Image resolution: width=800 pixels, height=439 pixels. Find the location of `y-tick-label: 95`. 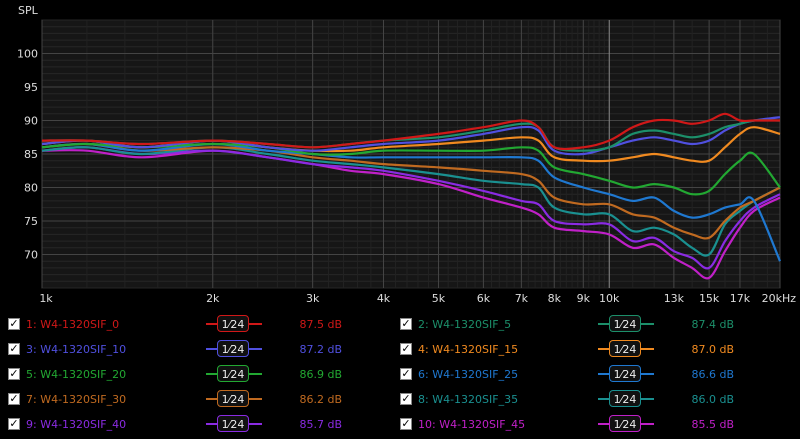

y-tick-label: 95 is located at coordinates (31, 87).